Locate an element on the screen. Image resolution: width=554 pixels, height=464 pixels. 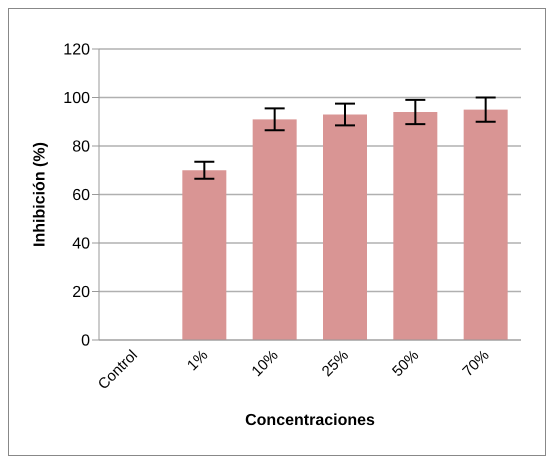
x-axis-title: Concentraciones is located at coordinates (310, 420).